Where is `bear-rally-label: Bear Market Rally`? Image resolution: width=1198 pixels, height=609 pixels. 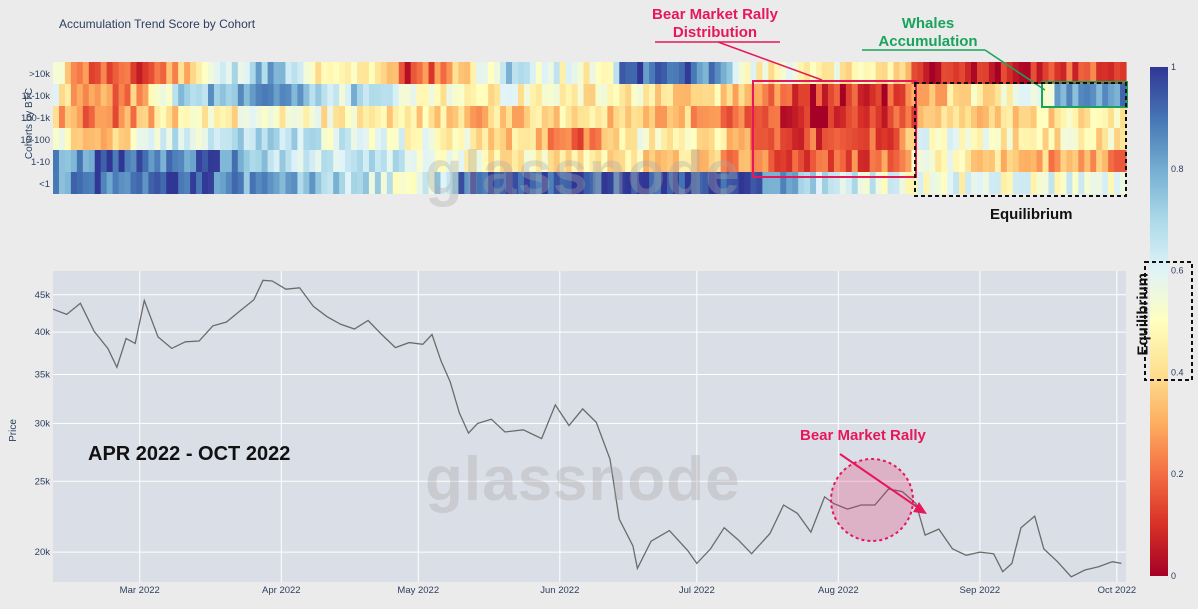 bear-rally-label: Bear Market Rally is located at coordinates (863, 435).